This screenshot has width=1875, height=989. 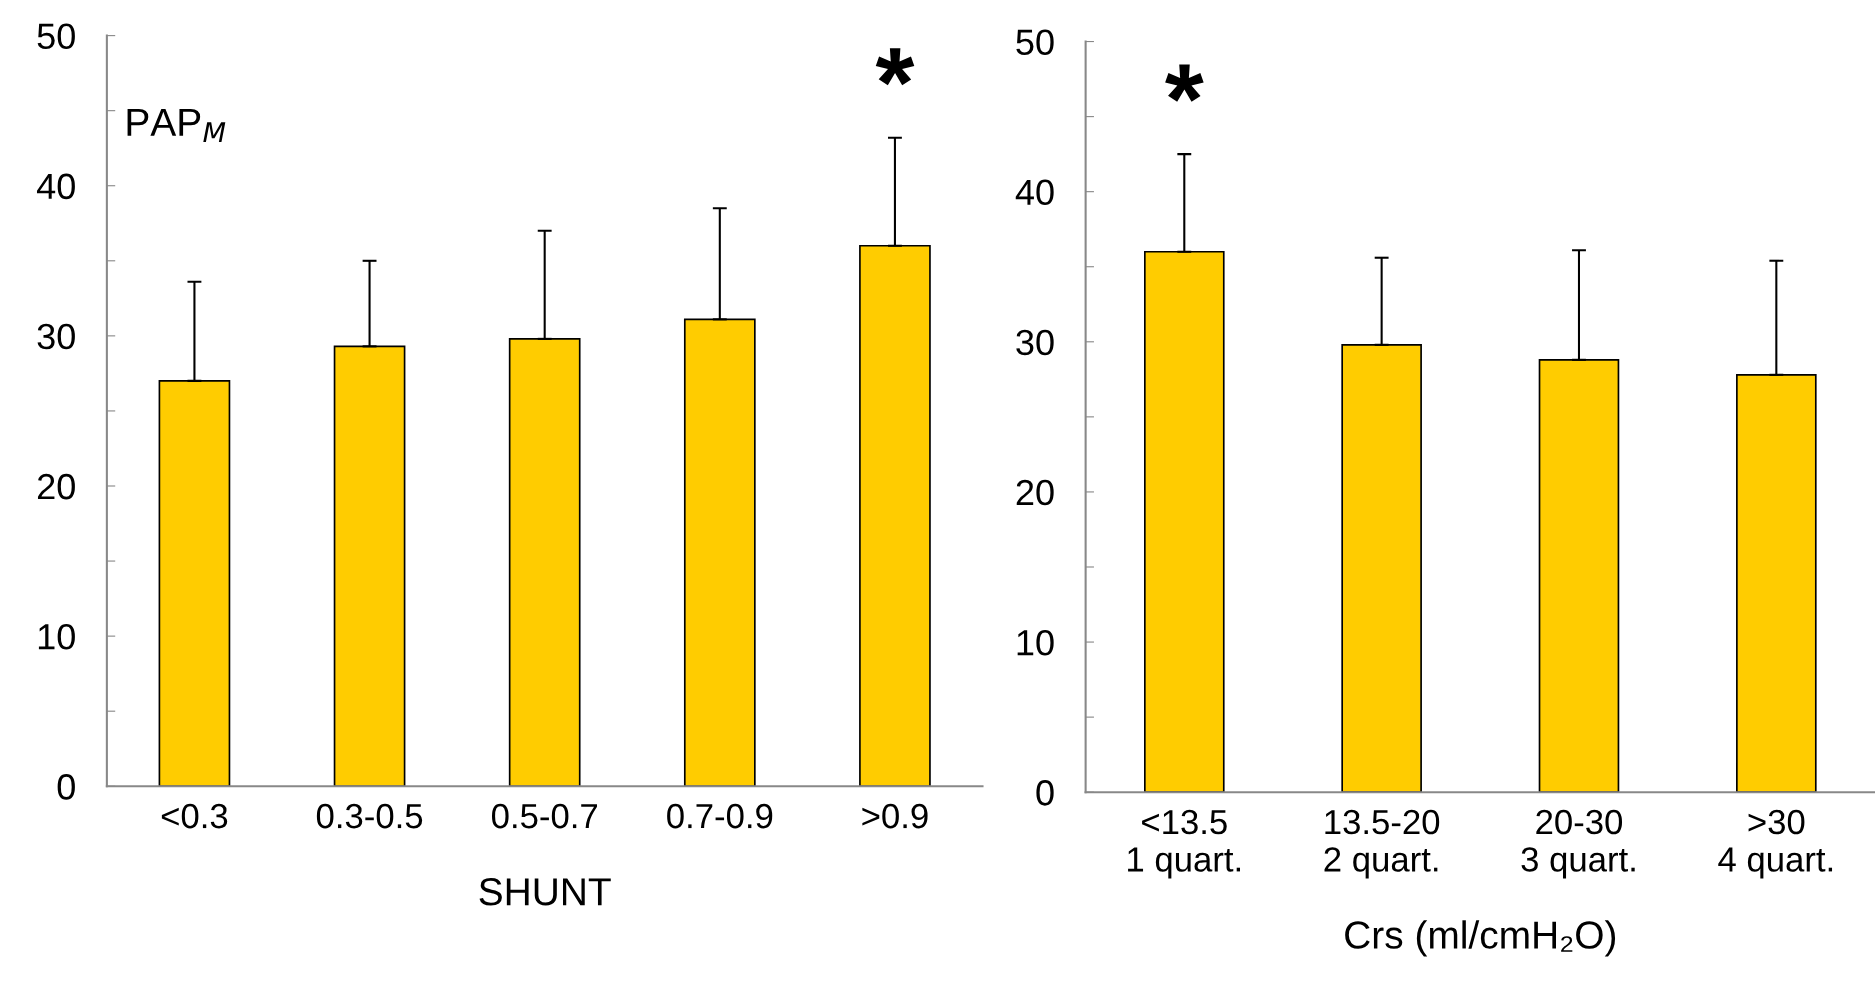 I want to click on x-tick-label: 20-30 3 quart., so click(x=1578, y=844).